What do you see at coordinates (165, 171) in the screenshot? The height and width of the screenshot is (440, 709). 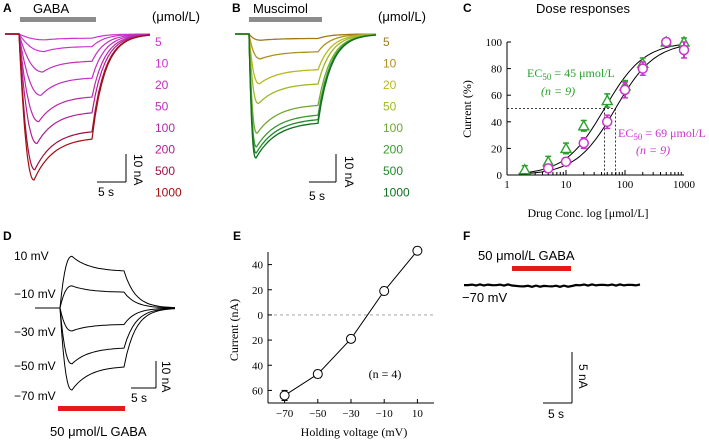 I see `panel-a-conc-label: 500` at bounding box center [165, 171].